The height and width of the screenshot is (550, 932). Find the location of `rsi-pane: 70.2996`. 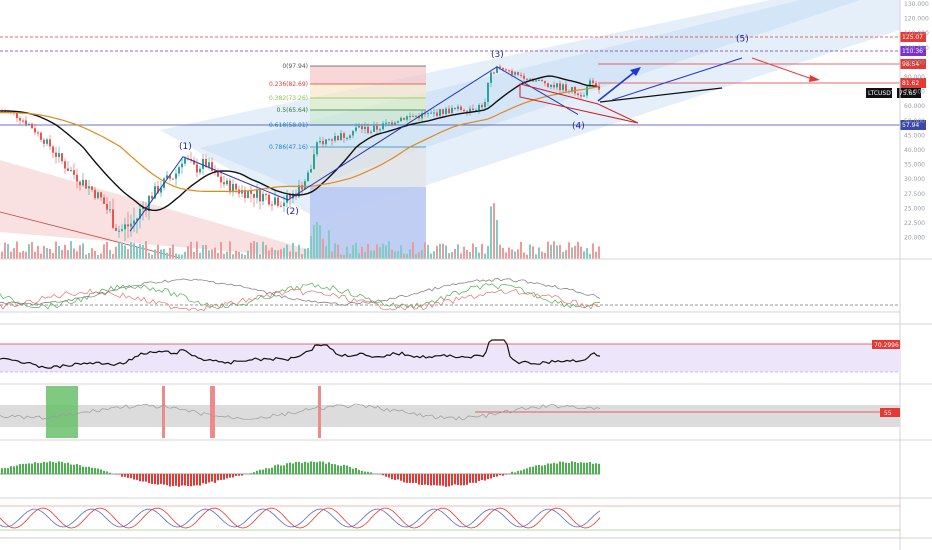

rsi-pane: 70.2996 is located at coordinates (450, 356).